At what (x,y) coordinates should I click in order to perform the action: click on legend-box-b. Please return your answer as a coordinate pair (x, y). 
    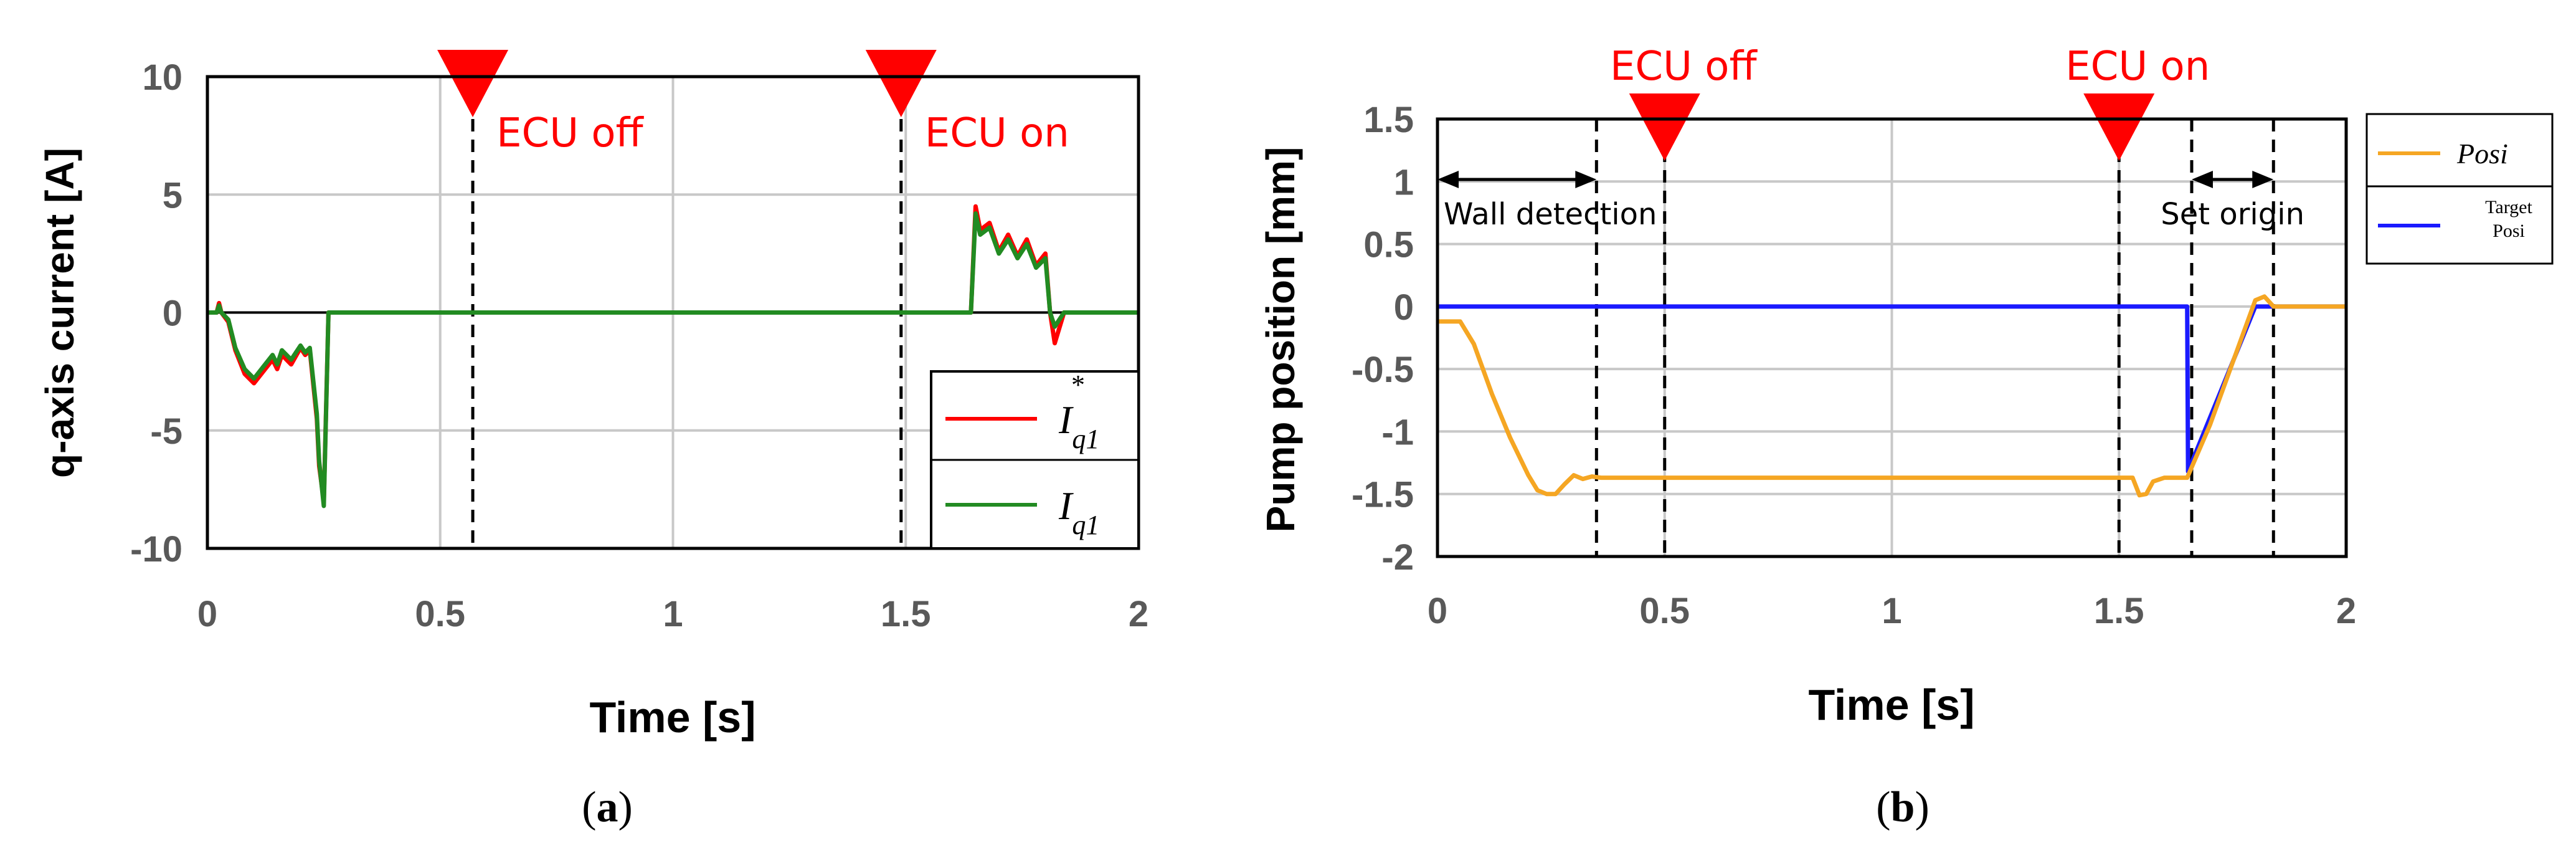
    Looking at the image, I should click on (2459, 189).